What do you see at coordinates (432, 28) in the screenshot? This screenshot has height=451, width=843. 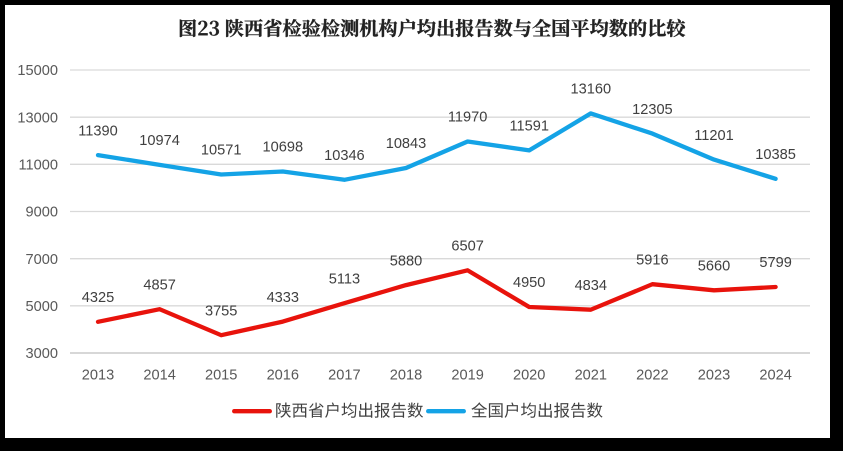 I see `chart-title-art` at bounding box center [432, 28].